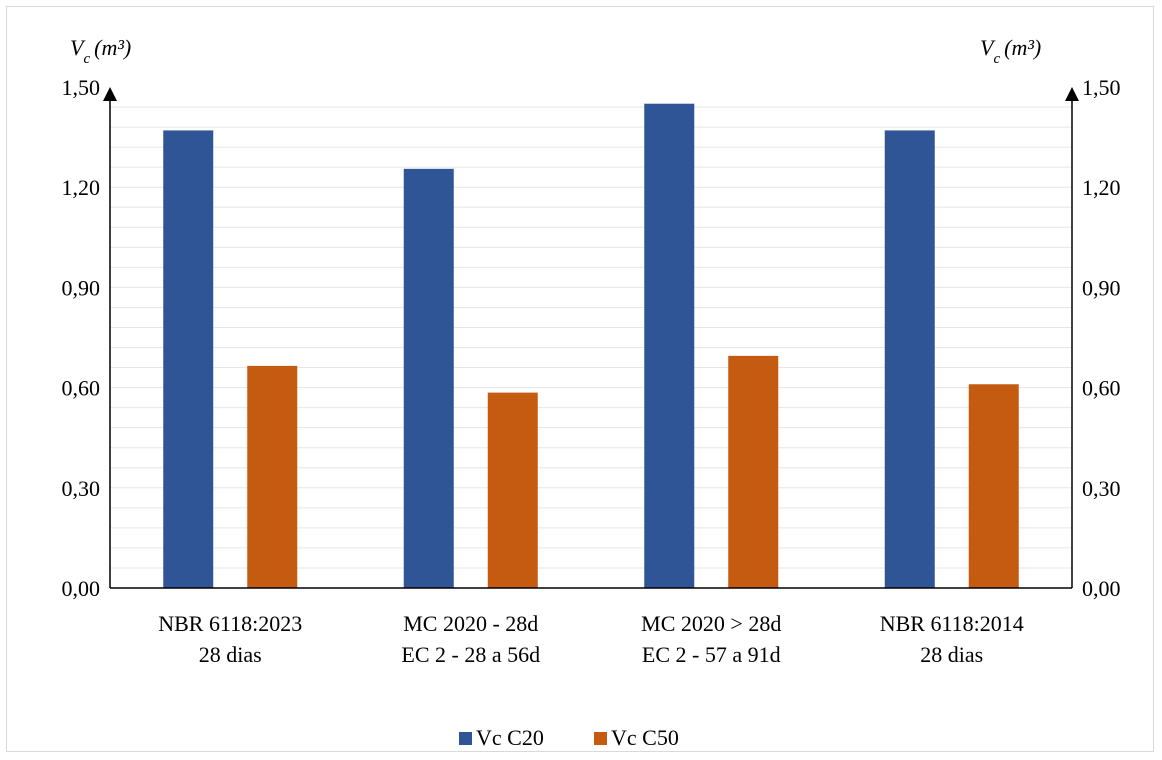 The height and width of the screenshot is (760, 1162). Describe the element at coordinates (1101, 588) in the screenshot. I see `y-tick-label-right: 0,00` at that location.